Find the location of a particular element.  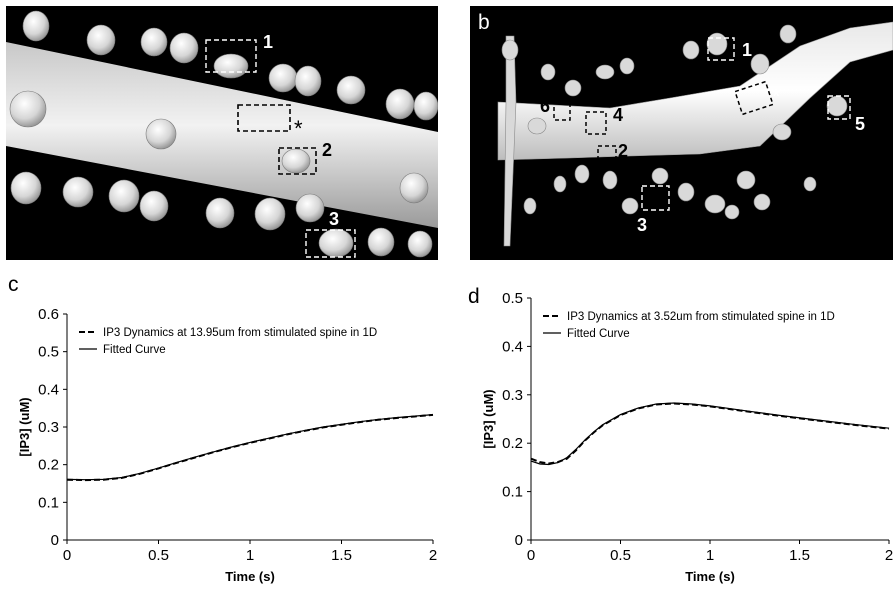

y-tick-label: 0.6 is located at coordinates (48, 314).